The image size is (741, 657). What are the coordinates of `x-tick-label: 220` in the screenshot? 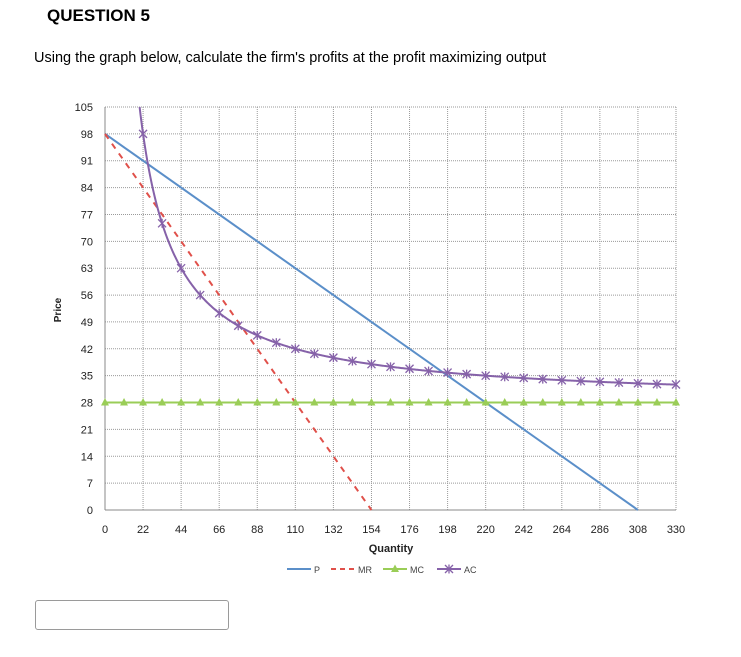 It's located at (485, 530).